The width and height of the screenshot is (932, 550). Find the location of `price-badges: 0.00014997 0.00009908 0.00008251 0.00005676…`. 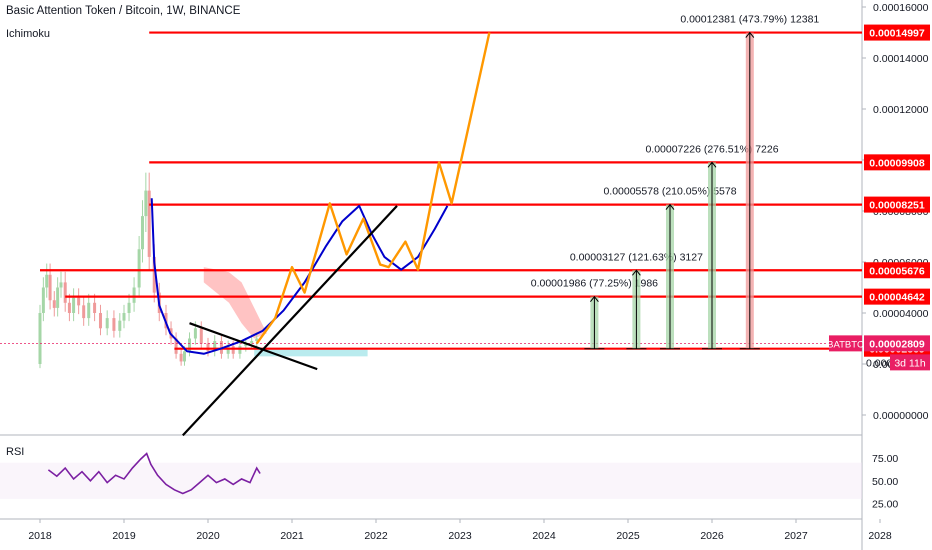

price-badges: 0.00014997 0.00009908 0.00008251 0.00005676… is located at coordinates (878, 197).